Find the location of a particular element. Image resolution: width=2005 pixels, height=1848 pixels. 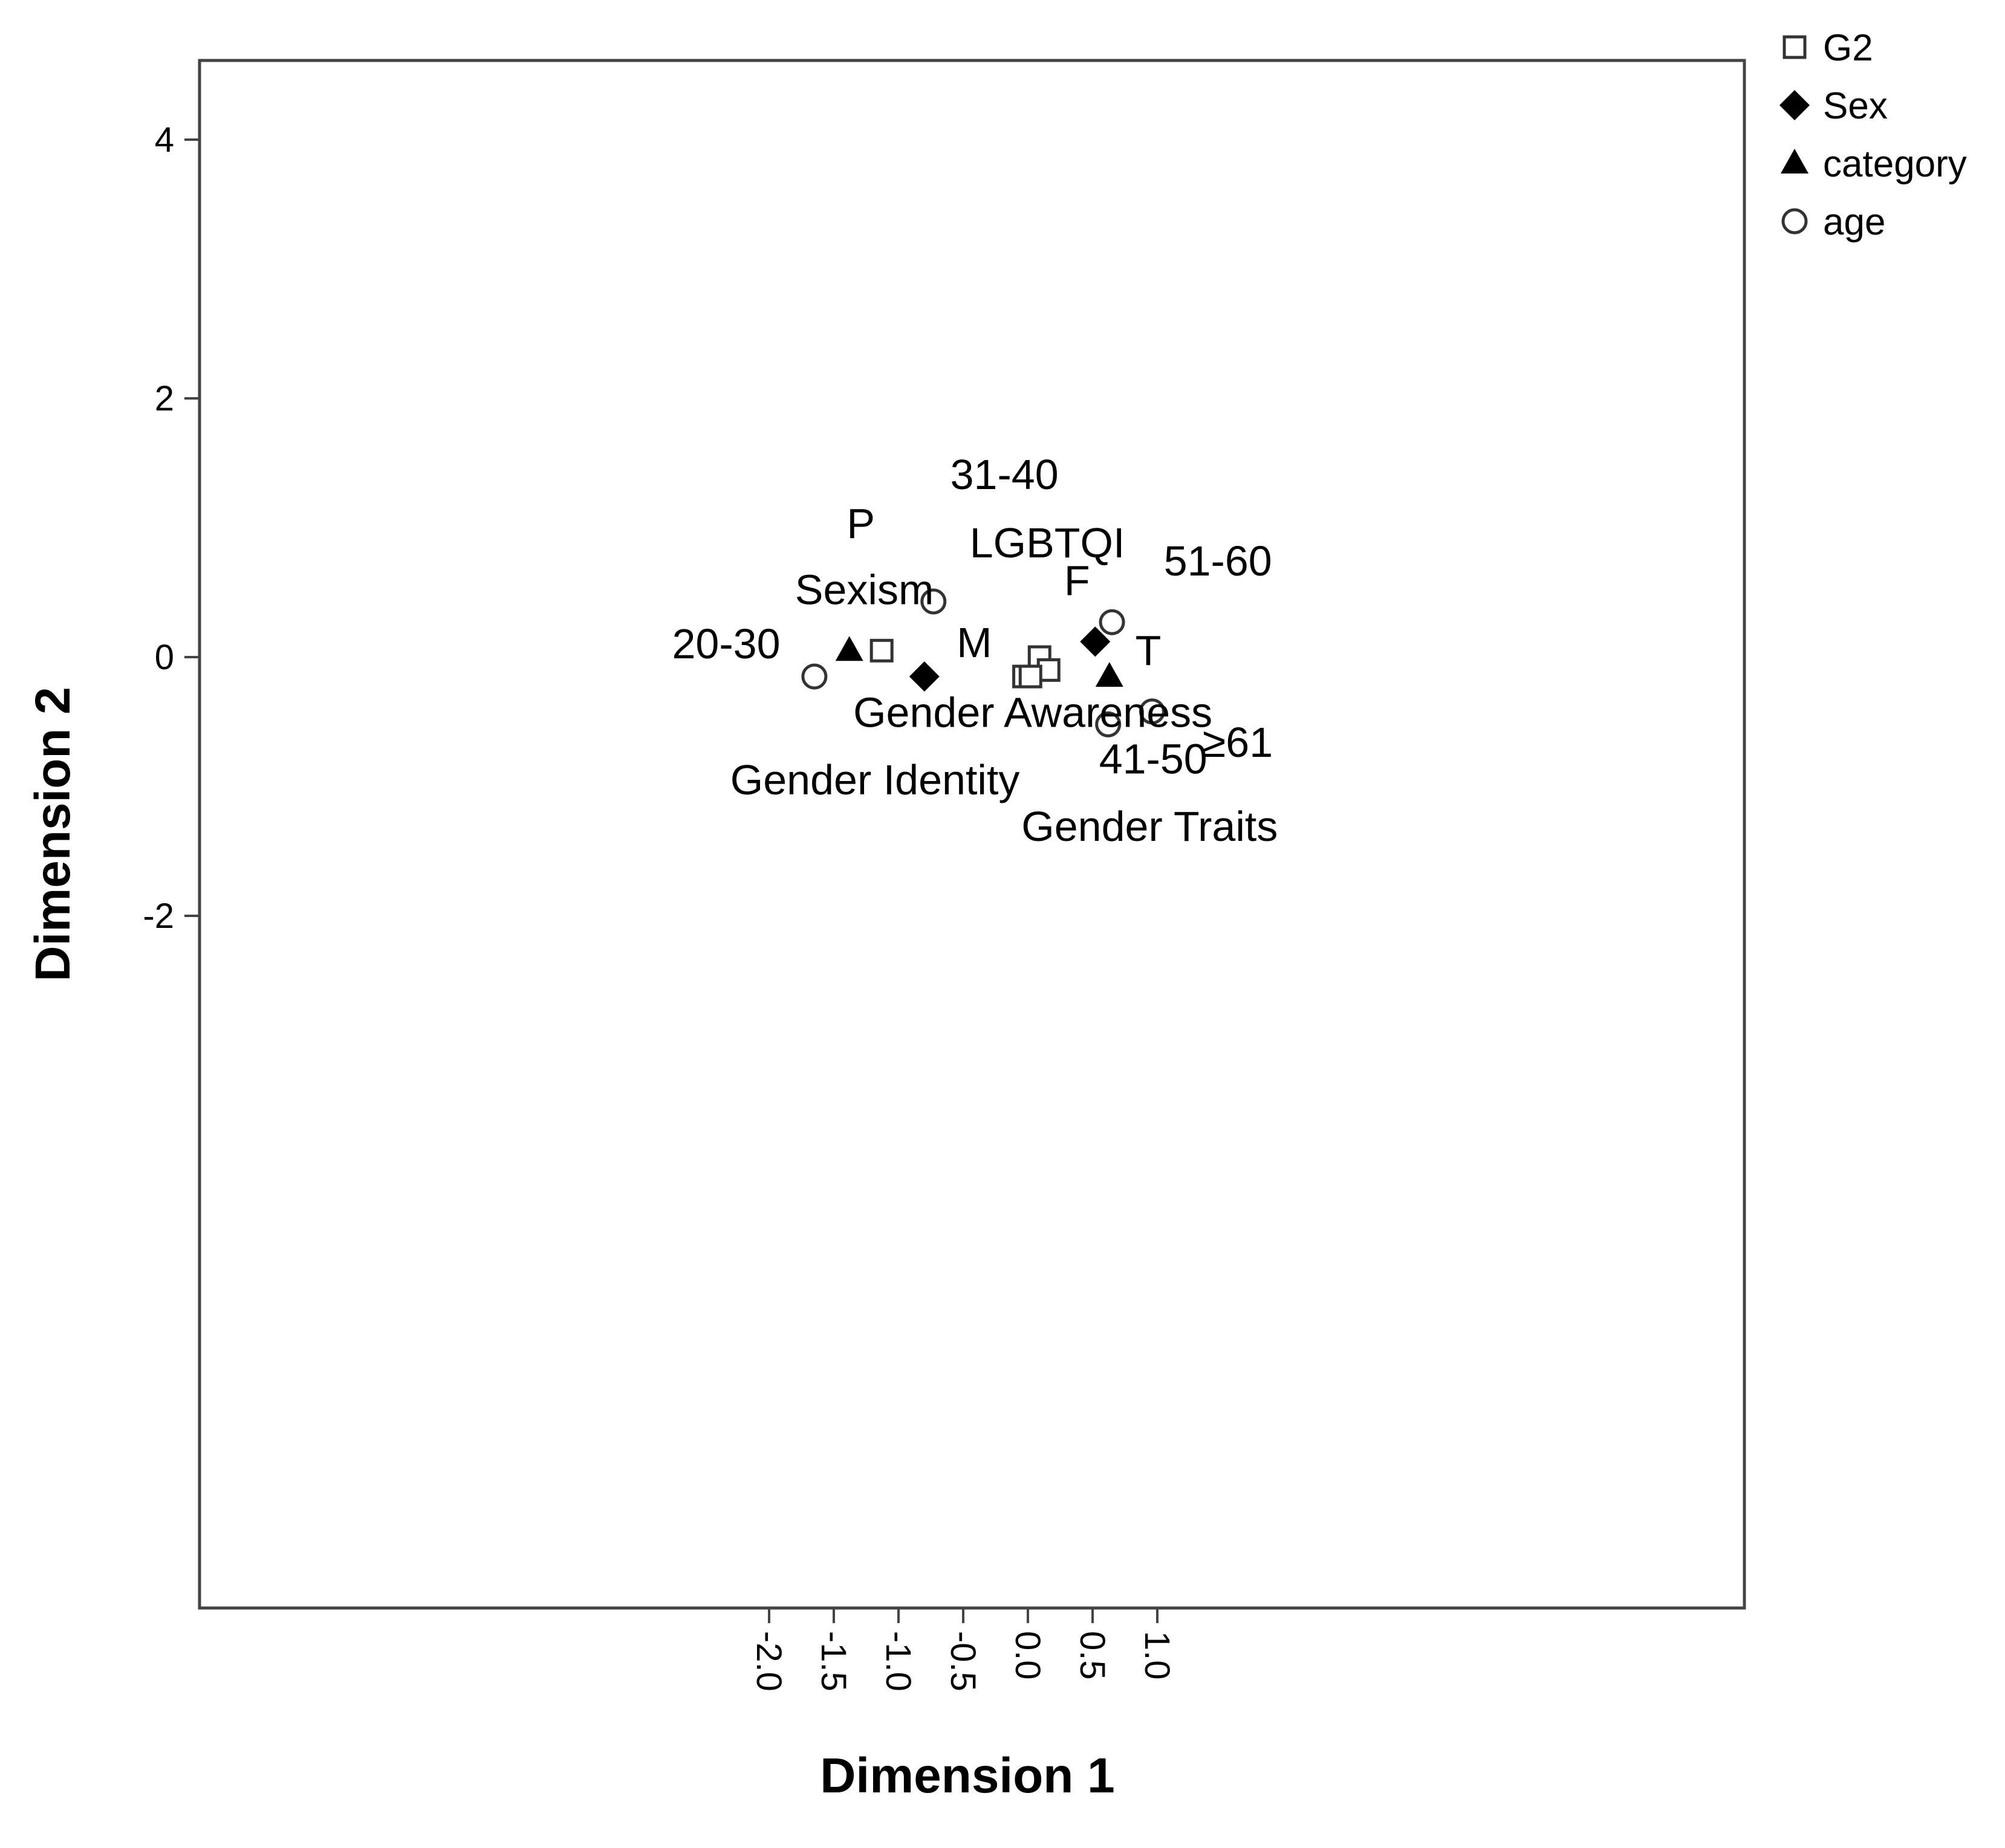

data-markers is located at coordinates (983, 663).